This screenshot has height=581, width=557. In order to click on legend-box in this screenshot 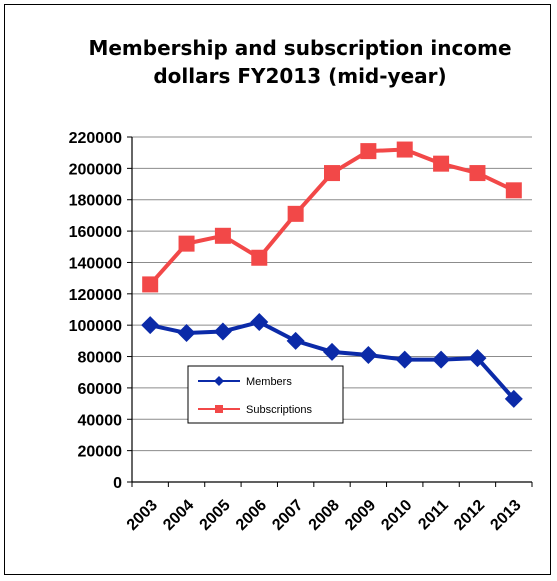, I will do `click(265, 394)`.